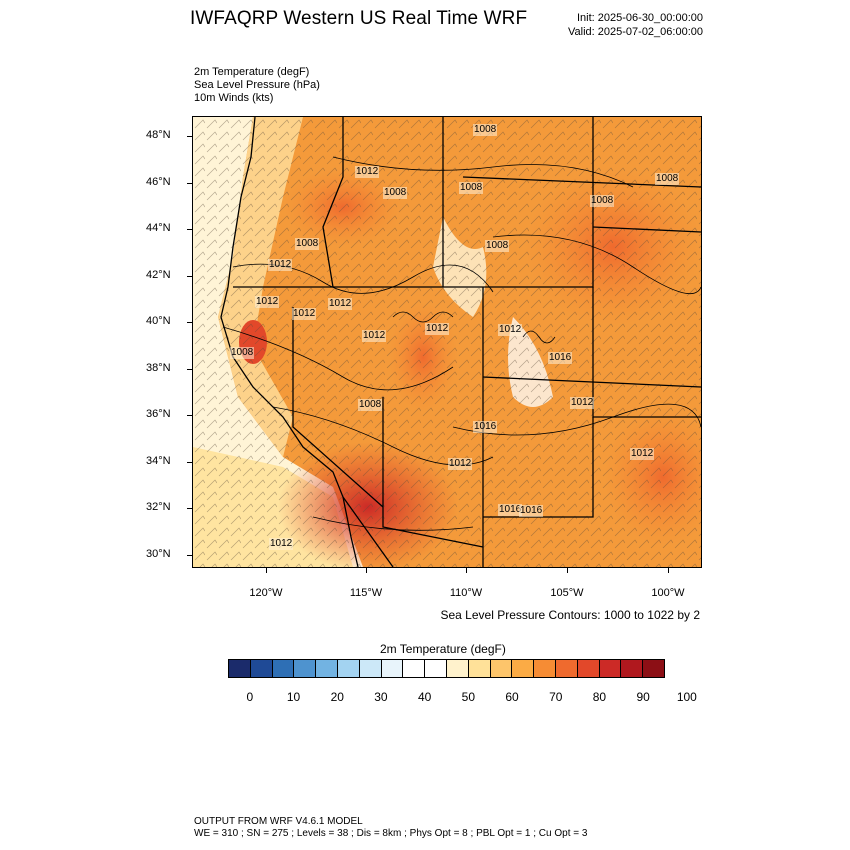 The width and height of the screenshot is (850, 850). I want to click on colorbar-label: 10, so click(293, 697).